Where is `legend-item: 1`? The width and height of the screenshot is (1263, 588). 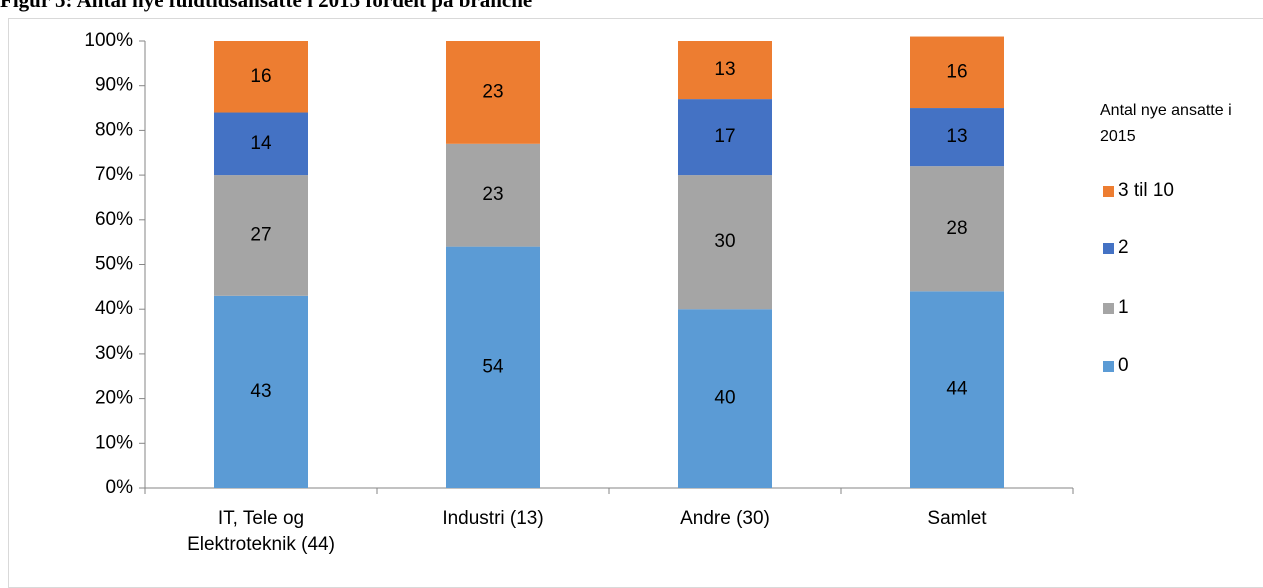 legend-item: 1 is located at coordinates (1116, 308).